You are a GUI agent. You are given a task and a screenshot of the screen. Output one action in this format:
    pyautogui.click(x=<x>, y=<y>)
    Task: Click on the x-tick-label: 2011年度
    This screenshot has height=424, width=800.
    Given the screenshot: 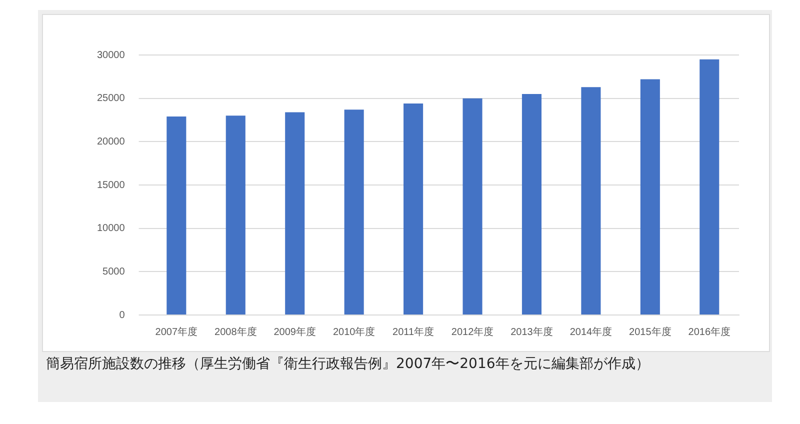 What is the action you would take?
    pyautogui.click(x=413, y=332)
    